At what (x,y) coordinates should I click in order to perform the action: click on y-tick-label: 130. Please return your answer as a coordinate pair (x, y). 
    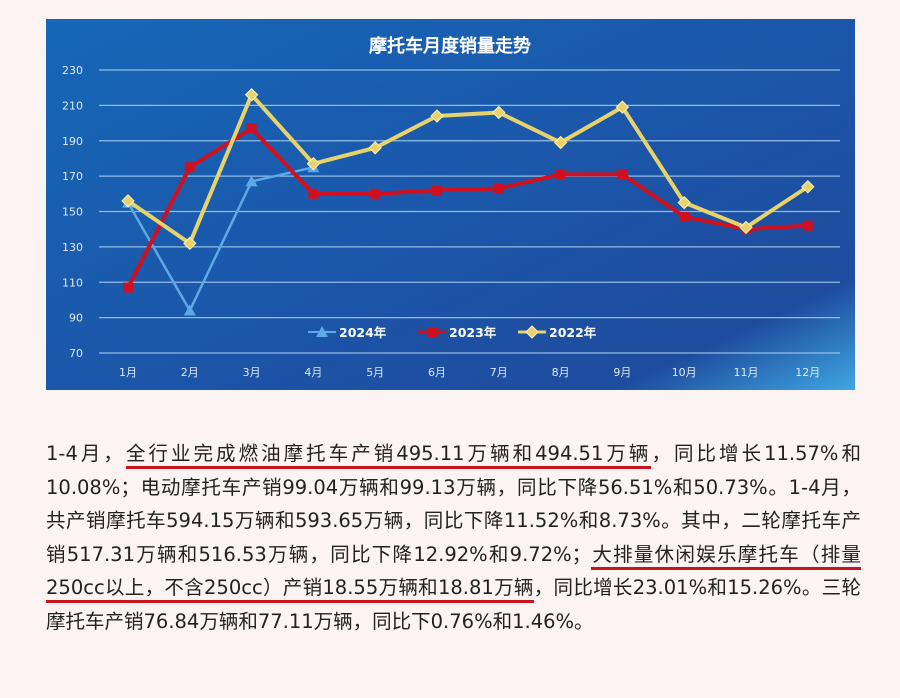
    Looking at the image, I should click on (72, 247).